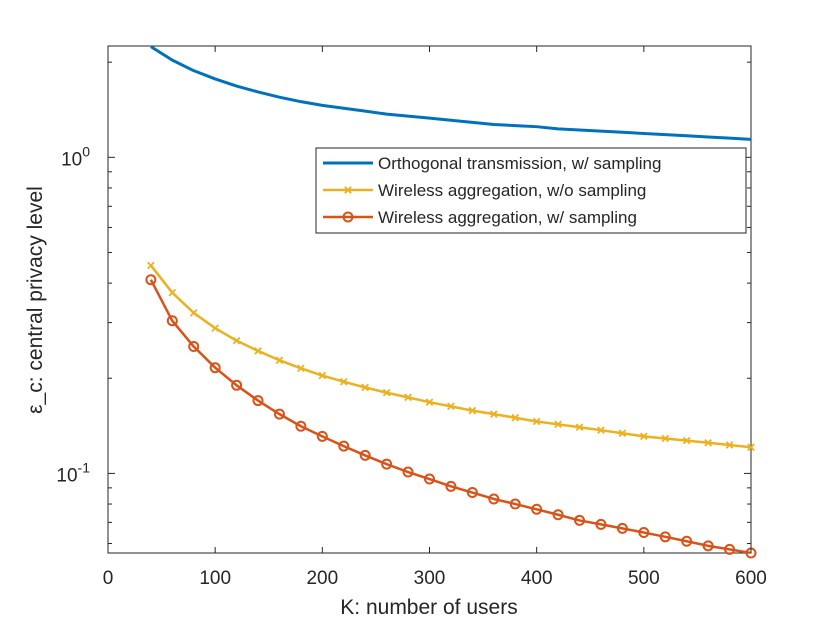 Image resolution: width=830 pixels, height=623 pixels. Describe the element at coordinates (507, 217) in the screenshot. I see `legend-label: Wireless aggregation, w/ sampling` at that location.